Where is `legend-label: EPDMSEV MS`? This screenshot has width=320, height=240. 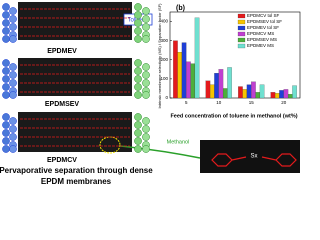 legend-label: EPDMSEV MS is located at coordinates (262, 39).